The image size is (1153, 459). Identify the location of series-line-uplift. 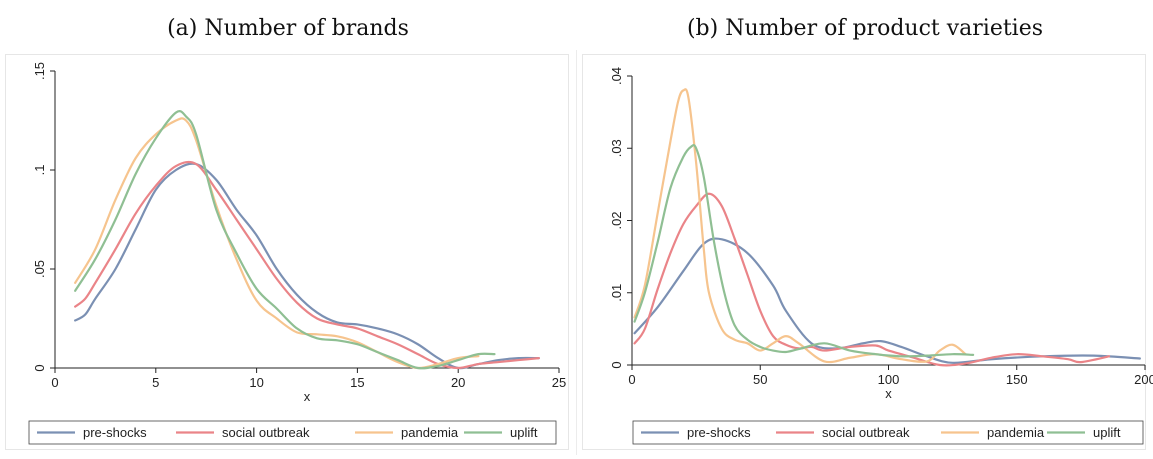
(804, 251).